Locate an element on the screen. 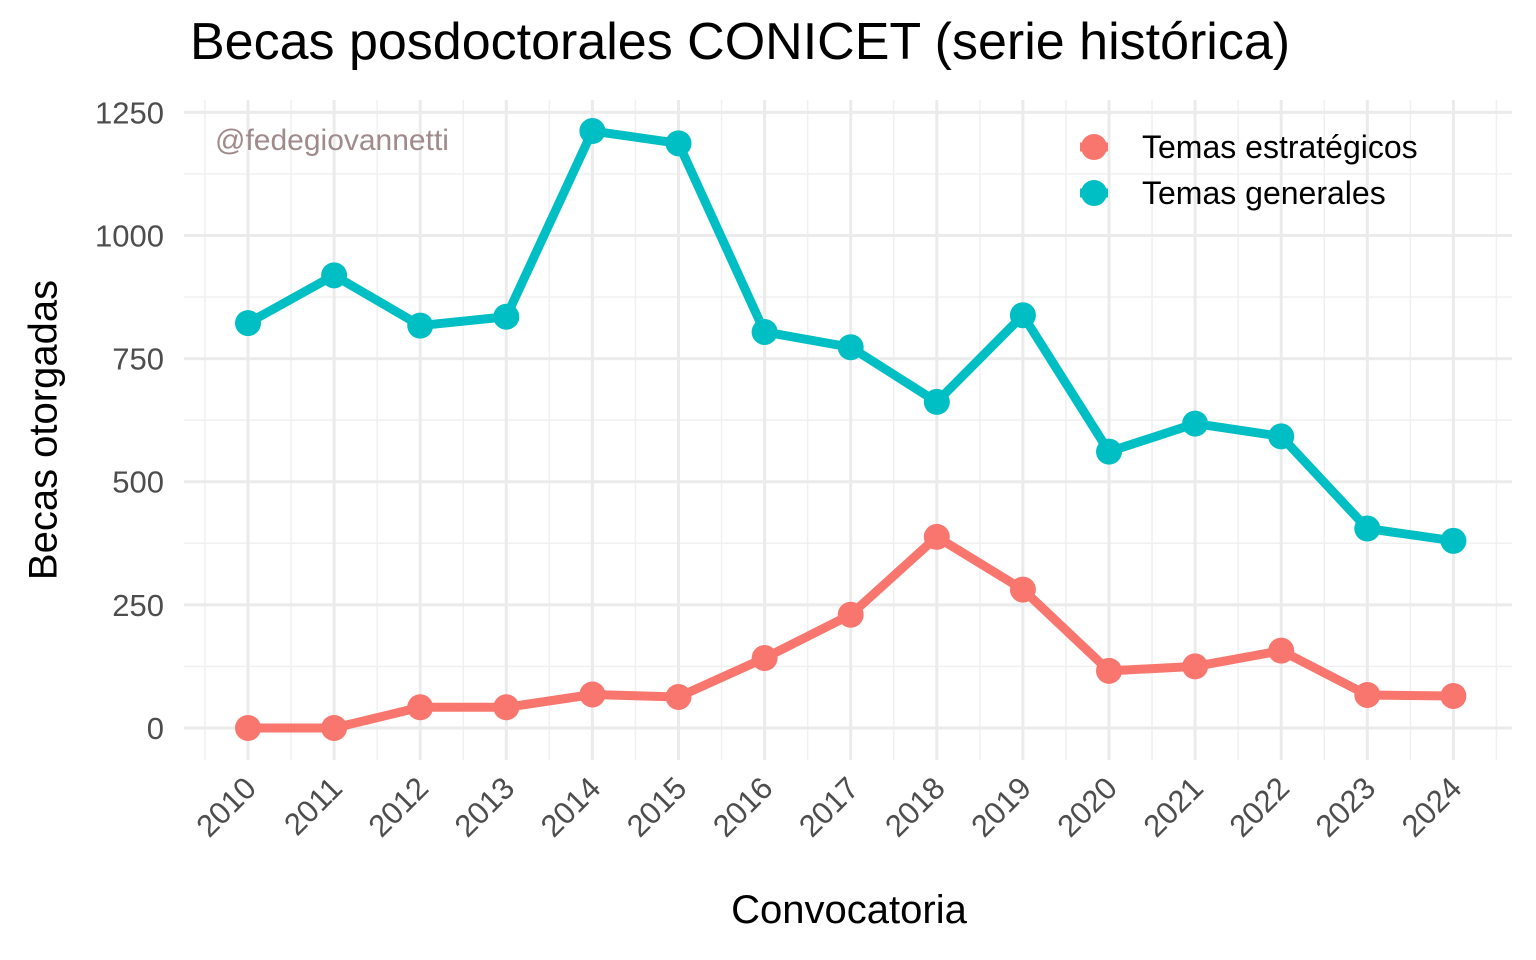  x-tick-label: 2021 is located at coordinates (1174, 807).